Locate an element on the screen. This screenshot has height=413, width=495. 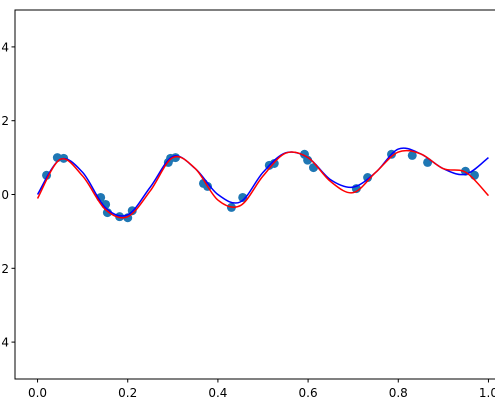
x-tick-label: 0.2 is located at coordinates (127, 393).